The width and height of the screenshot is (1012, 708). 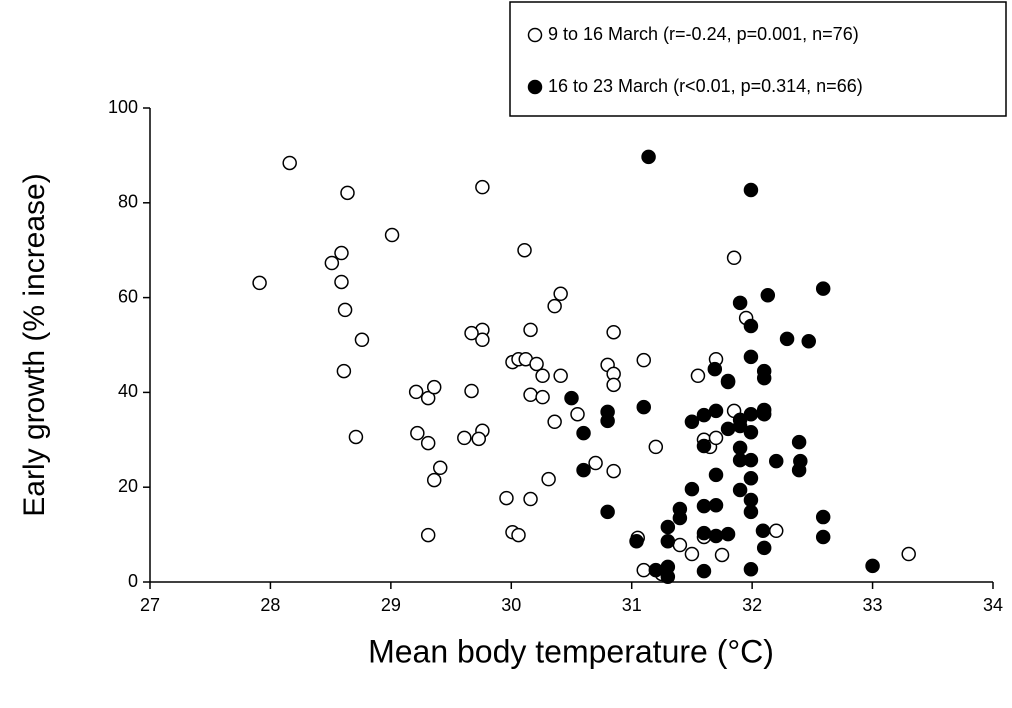 What do you see at coordinates (128, 391) in the screenshot?
I see `y-tick-label: 40` at bounding box center [128, 391].